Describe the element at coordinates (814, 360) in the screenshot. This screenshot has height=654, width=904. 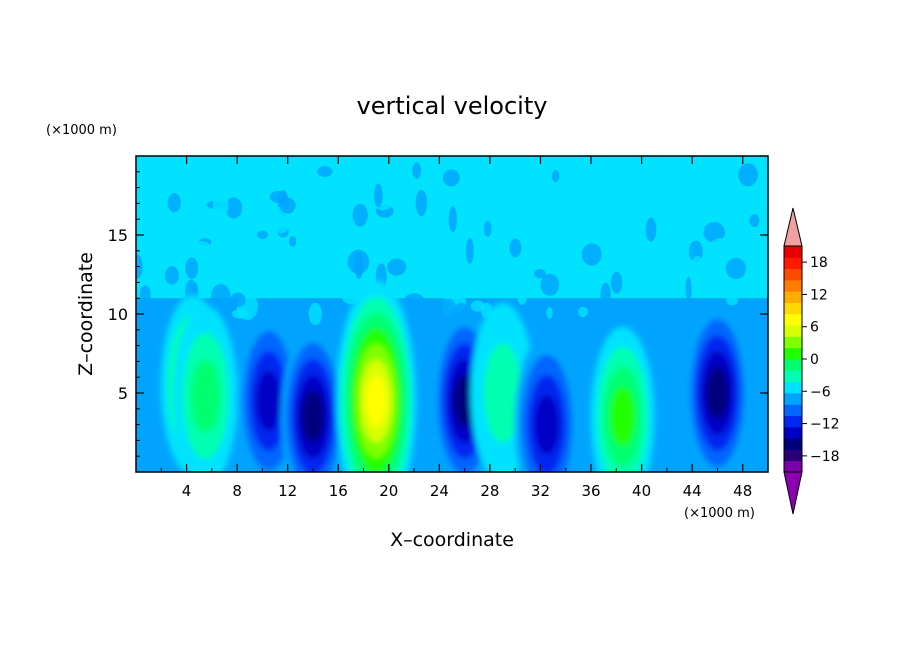
I see `colorbar-label: 0` at that location.